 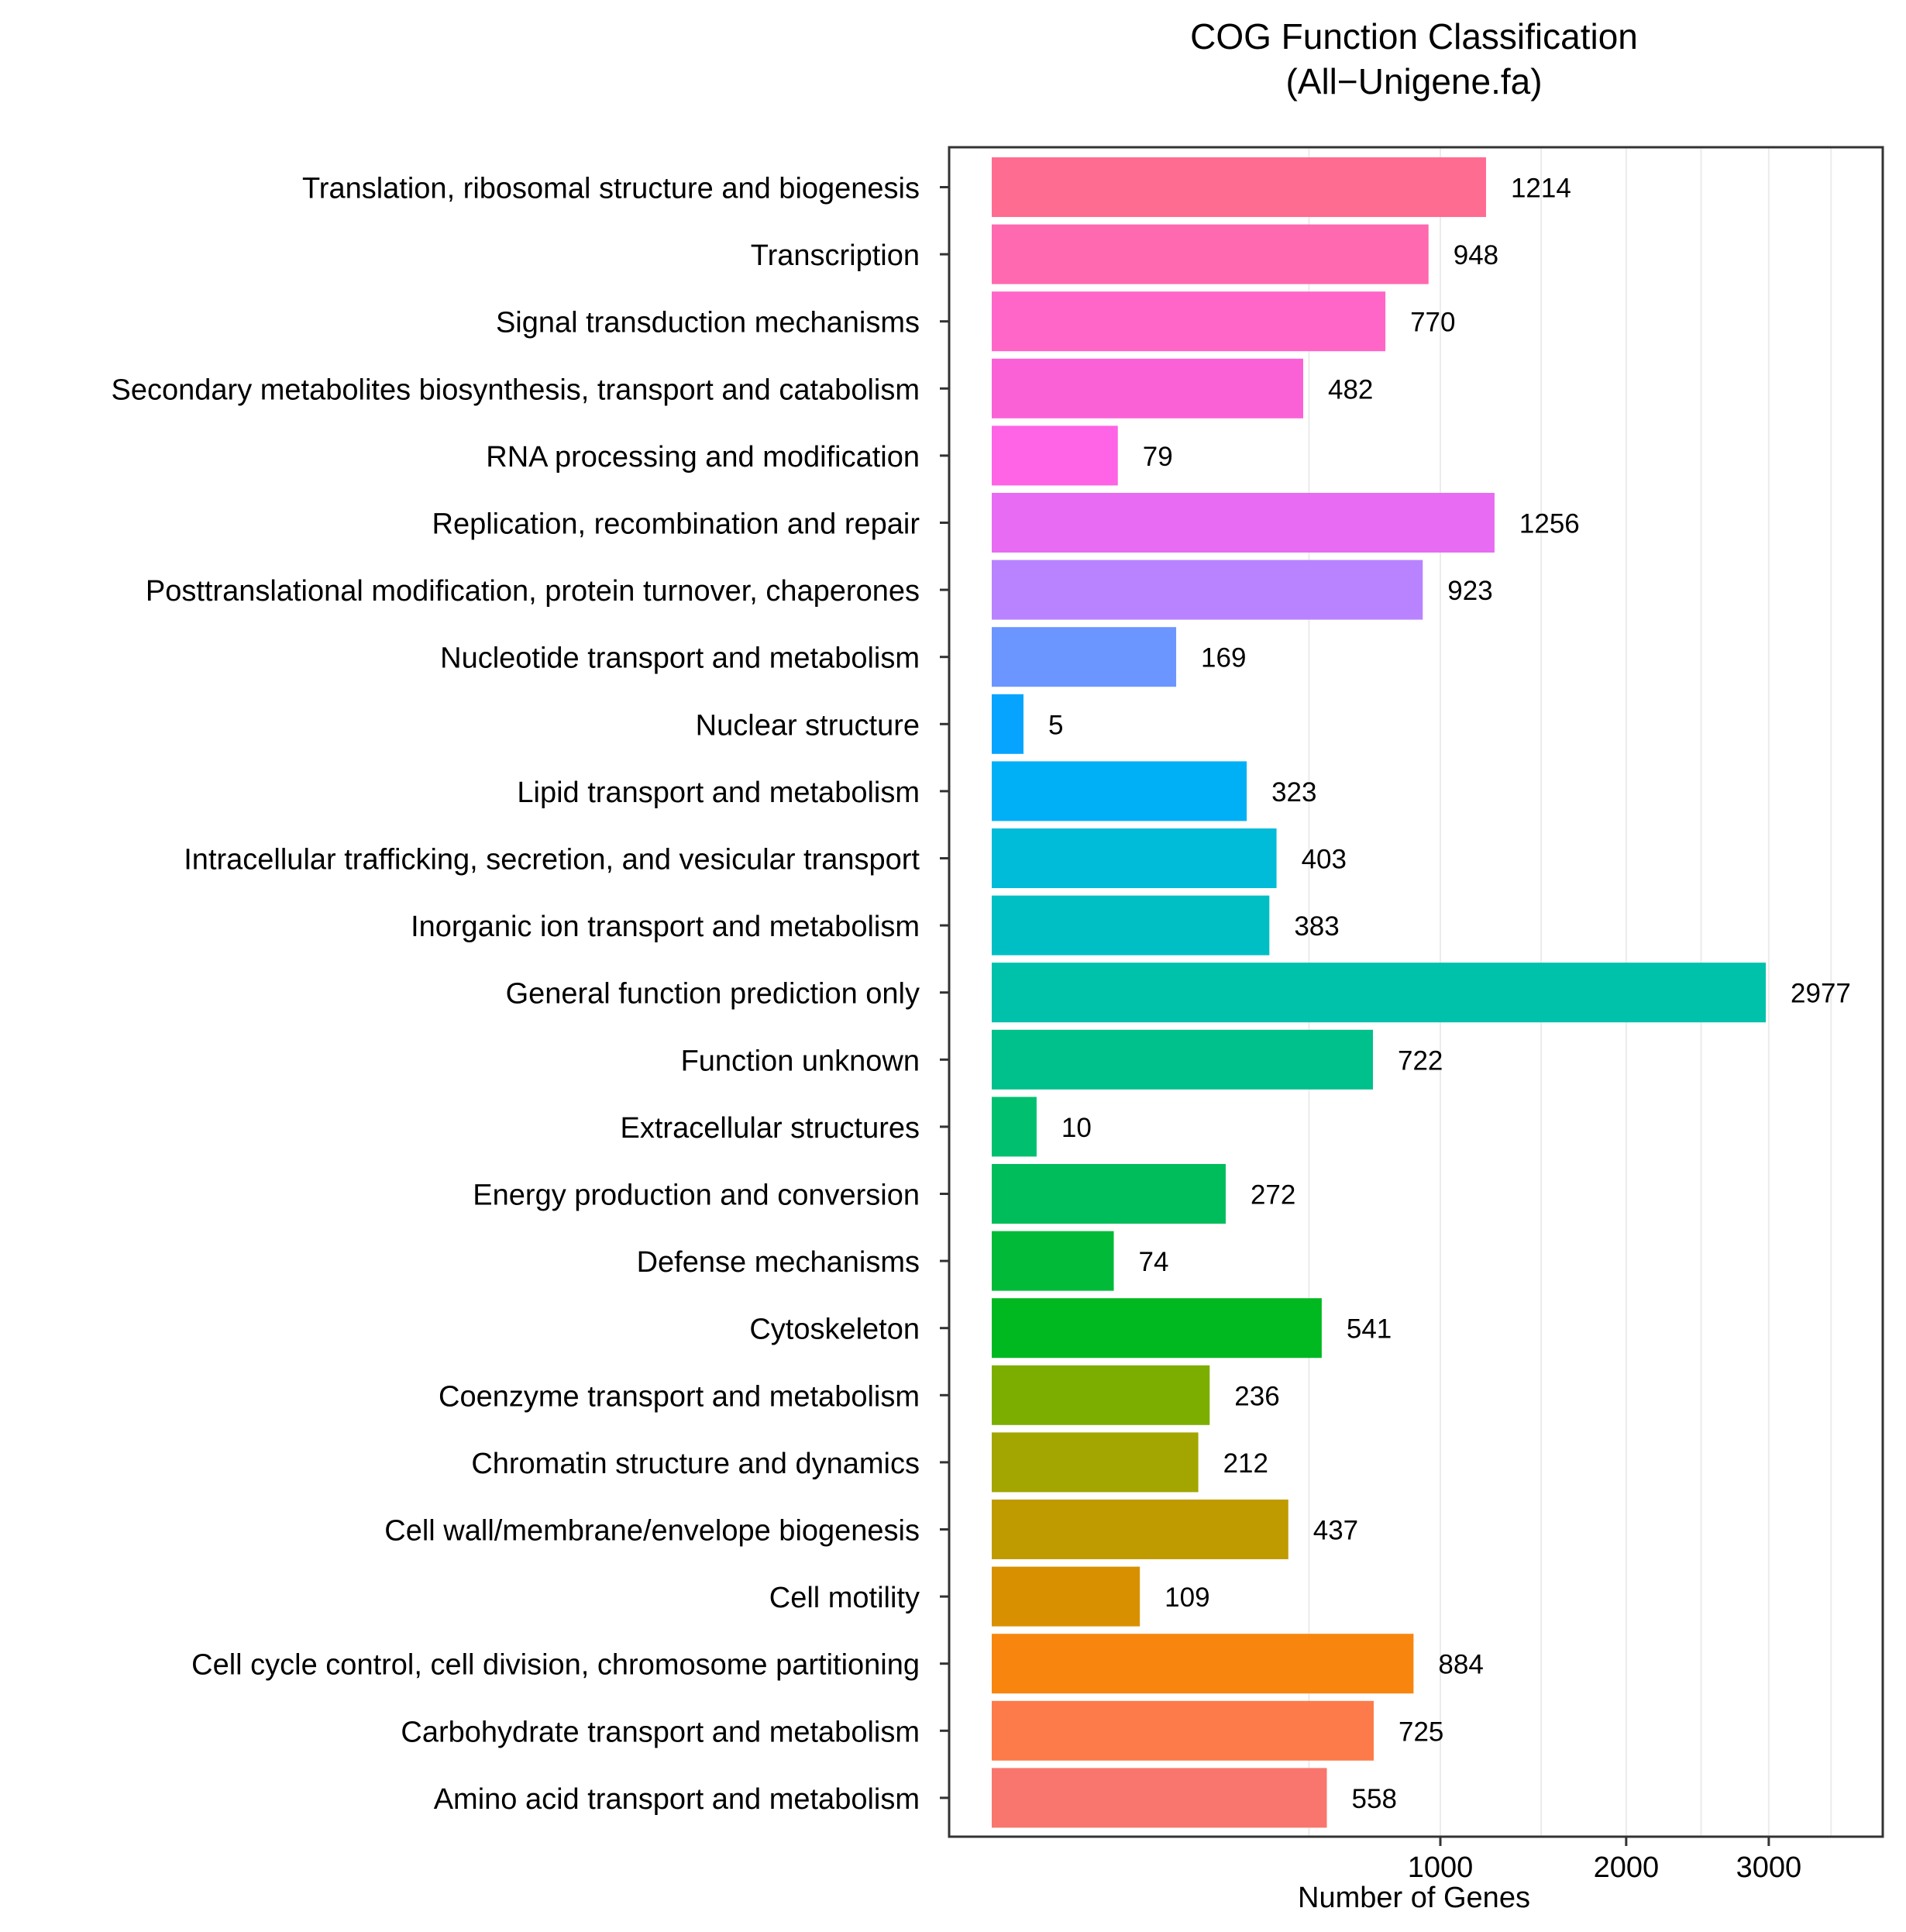 I want to click on value-label: 1214, so click(x=1541, y=189).